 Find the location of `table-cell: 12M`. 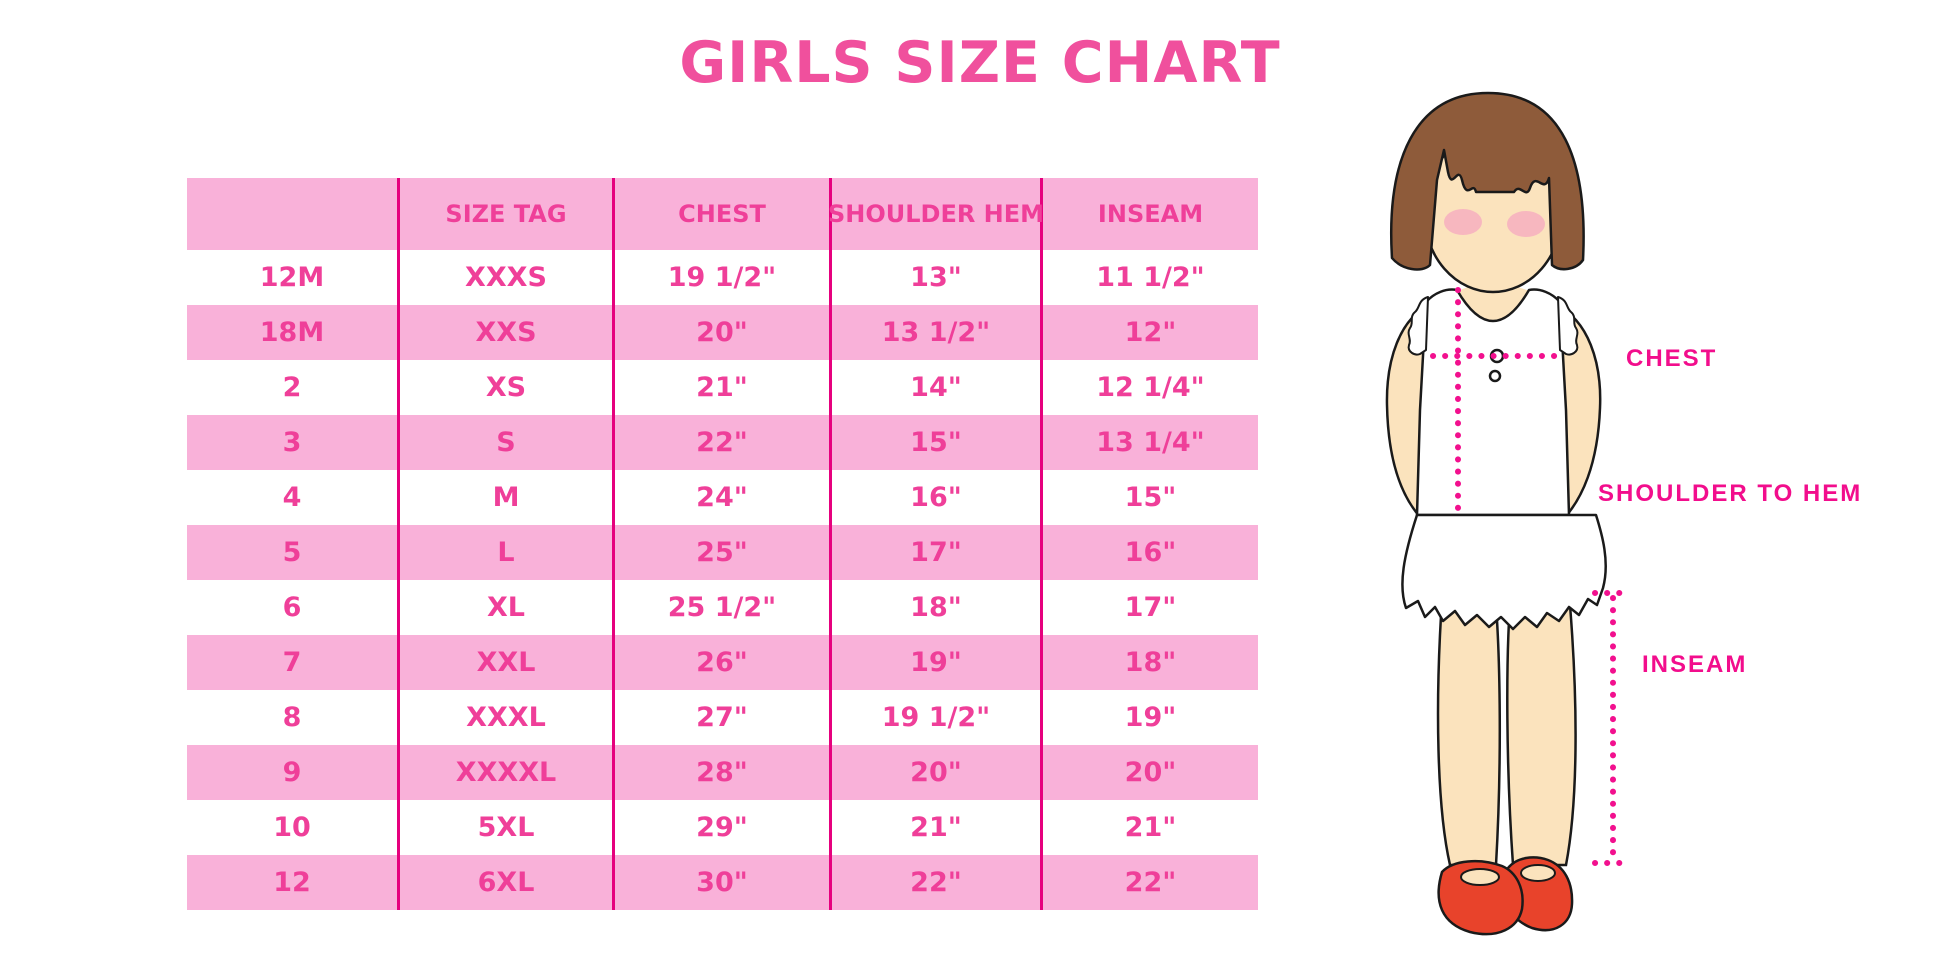

table-cell: 12M is located at coordinates (293, 277).